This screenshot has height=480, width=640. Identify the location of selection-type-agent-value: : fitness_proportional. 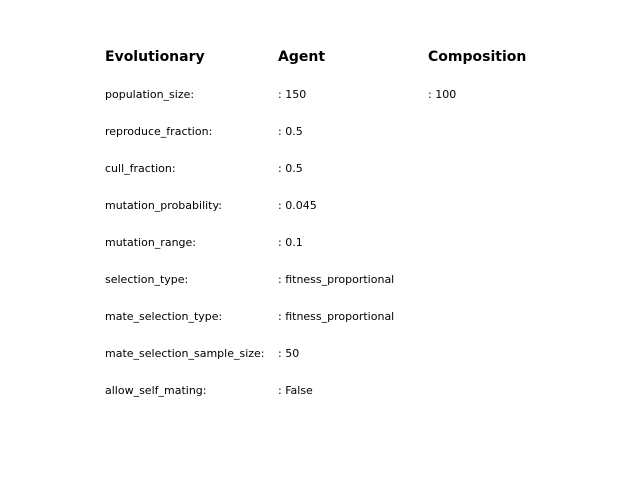
(336, 279).